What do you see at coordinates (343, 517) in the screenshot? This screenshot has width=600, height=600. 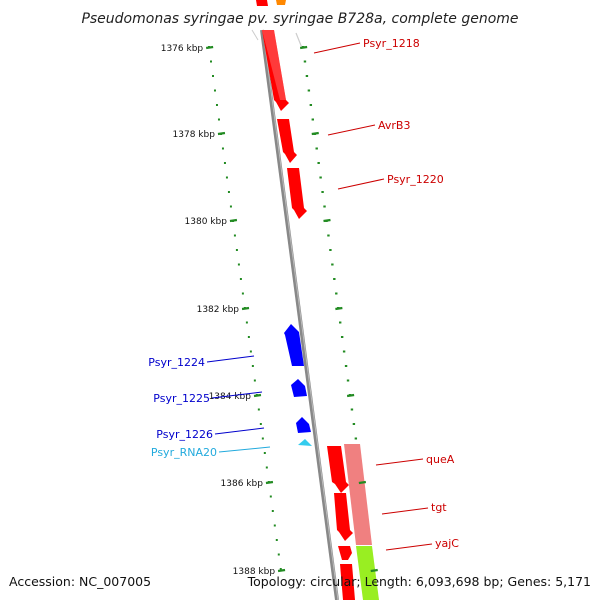 I see `gene-tgt` at bounding box center [343, 517].